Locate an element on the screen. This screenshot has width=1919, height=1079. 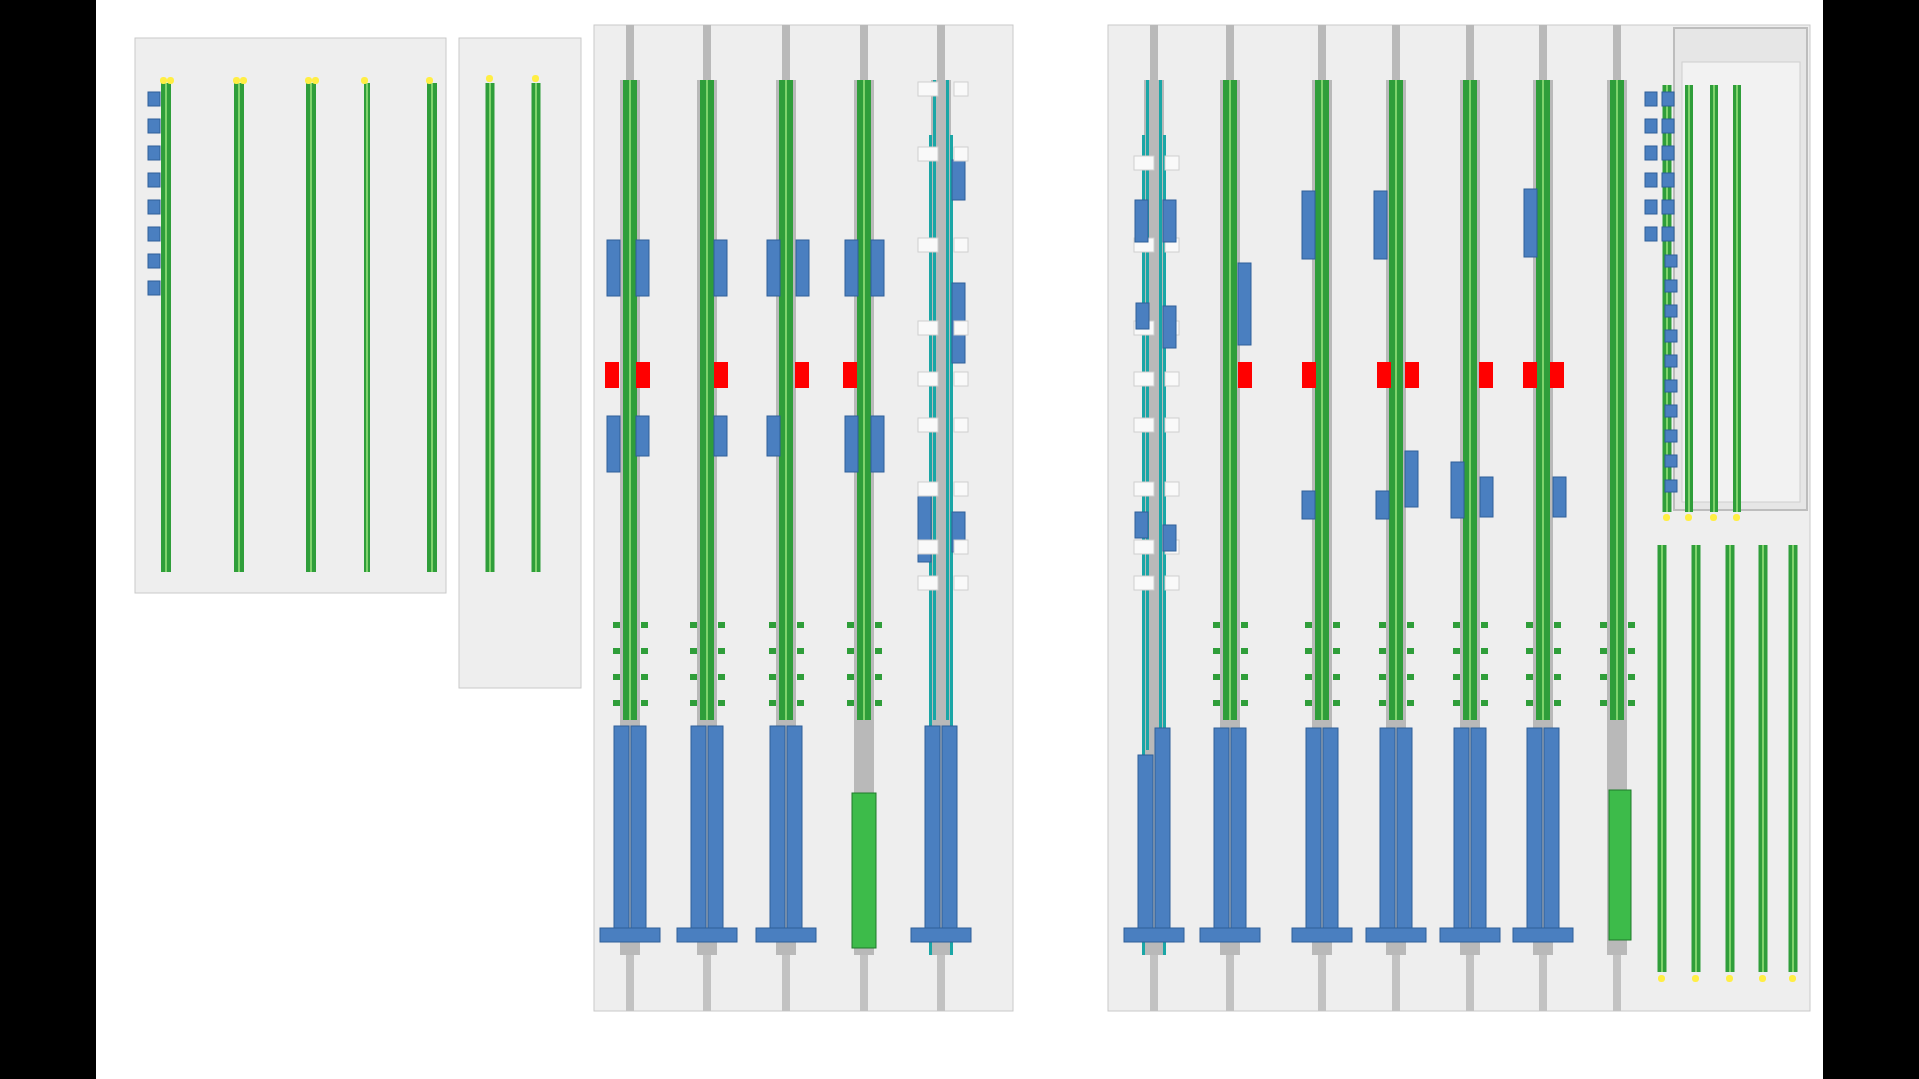
zone-b-conveyor-center is located at coordinates (536, 327).